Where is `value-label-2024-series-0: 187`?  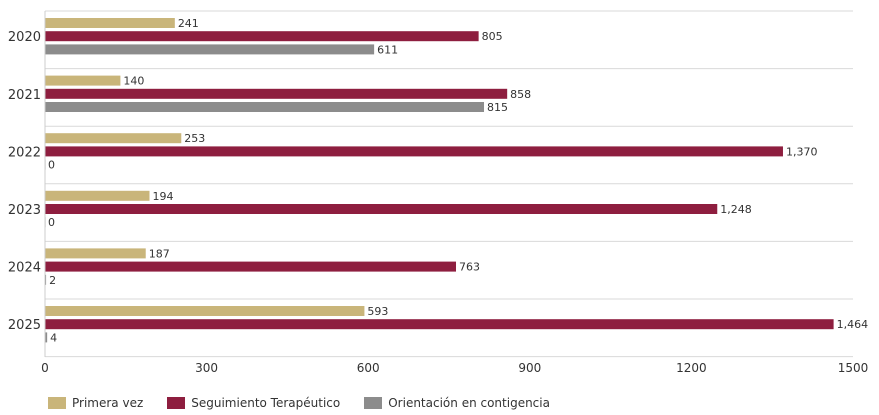 value-label-2024-series-0: 187 is located at coordinates (159, 253).